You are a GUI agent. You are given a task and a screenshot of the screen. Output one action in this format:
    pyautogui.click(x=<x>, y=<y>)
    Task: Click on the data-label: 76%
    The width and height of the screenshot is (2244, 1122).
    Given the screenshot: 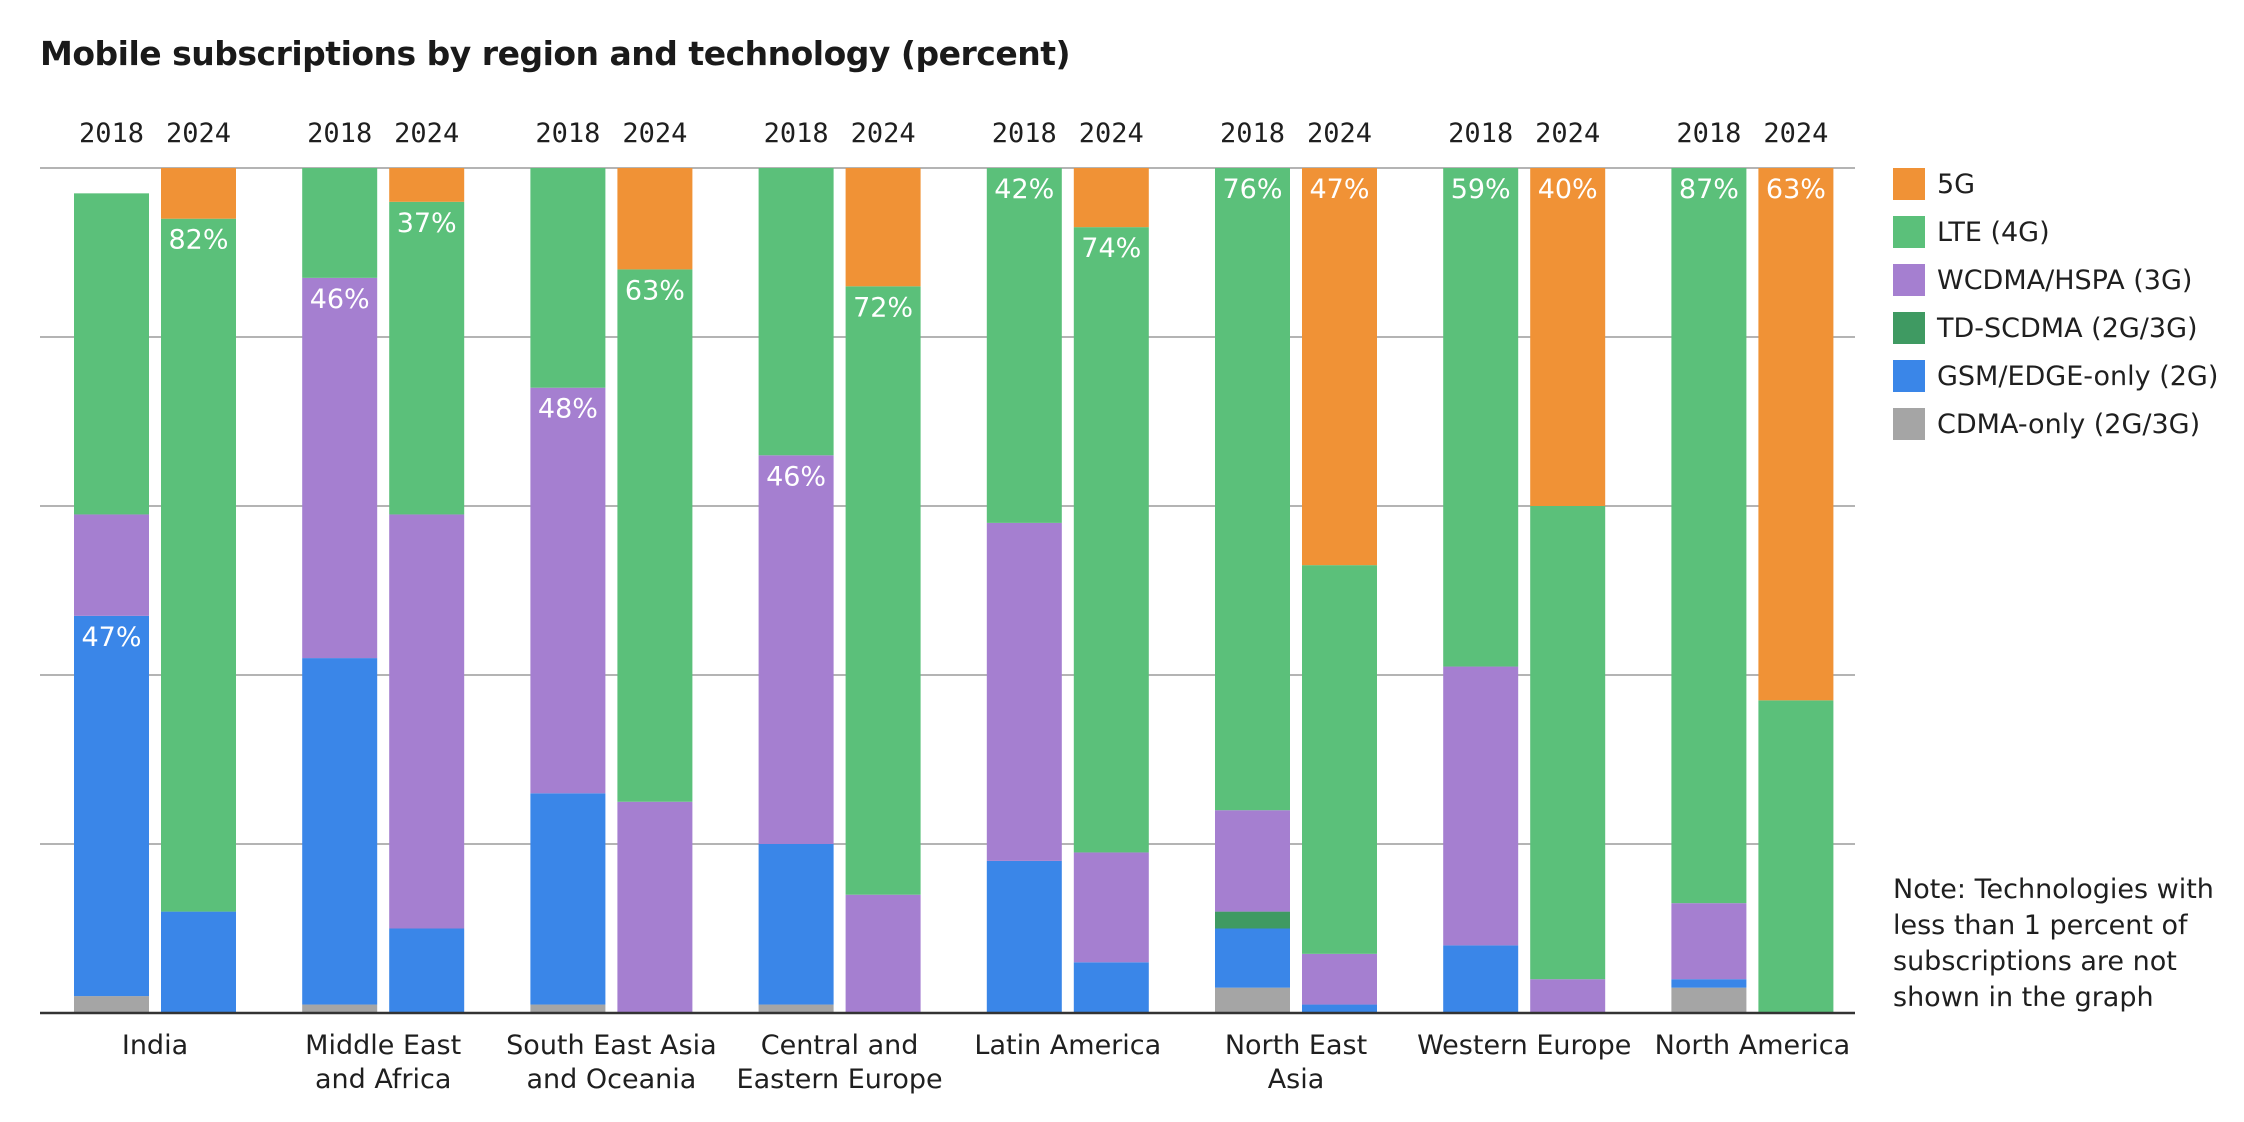 What is the action you would take?
    pyautogui.click(x=1252, y=189)
    